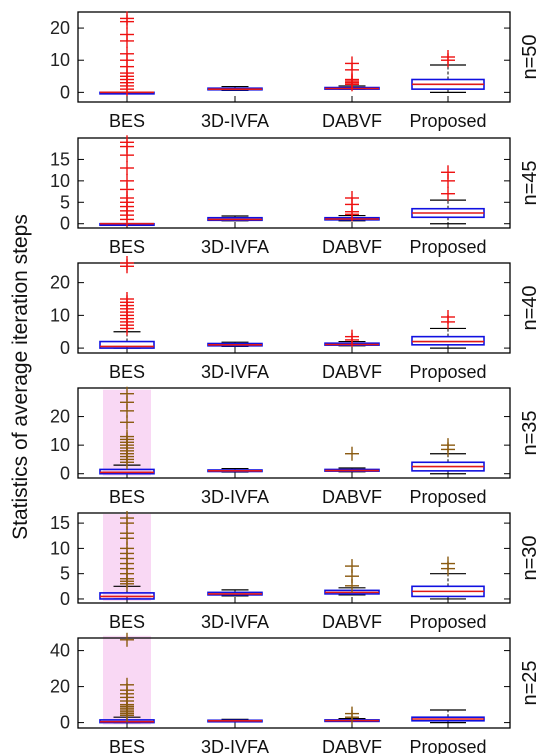 The image size is (550, 754). Describe the element at coordinates (530, 56) in the screenshot. I see `panel-label: n=50` at that location.